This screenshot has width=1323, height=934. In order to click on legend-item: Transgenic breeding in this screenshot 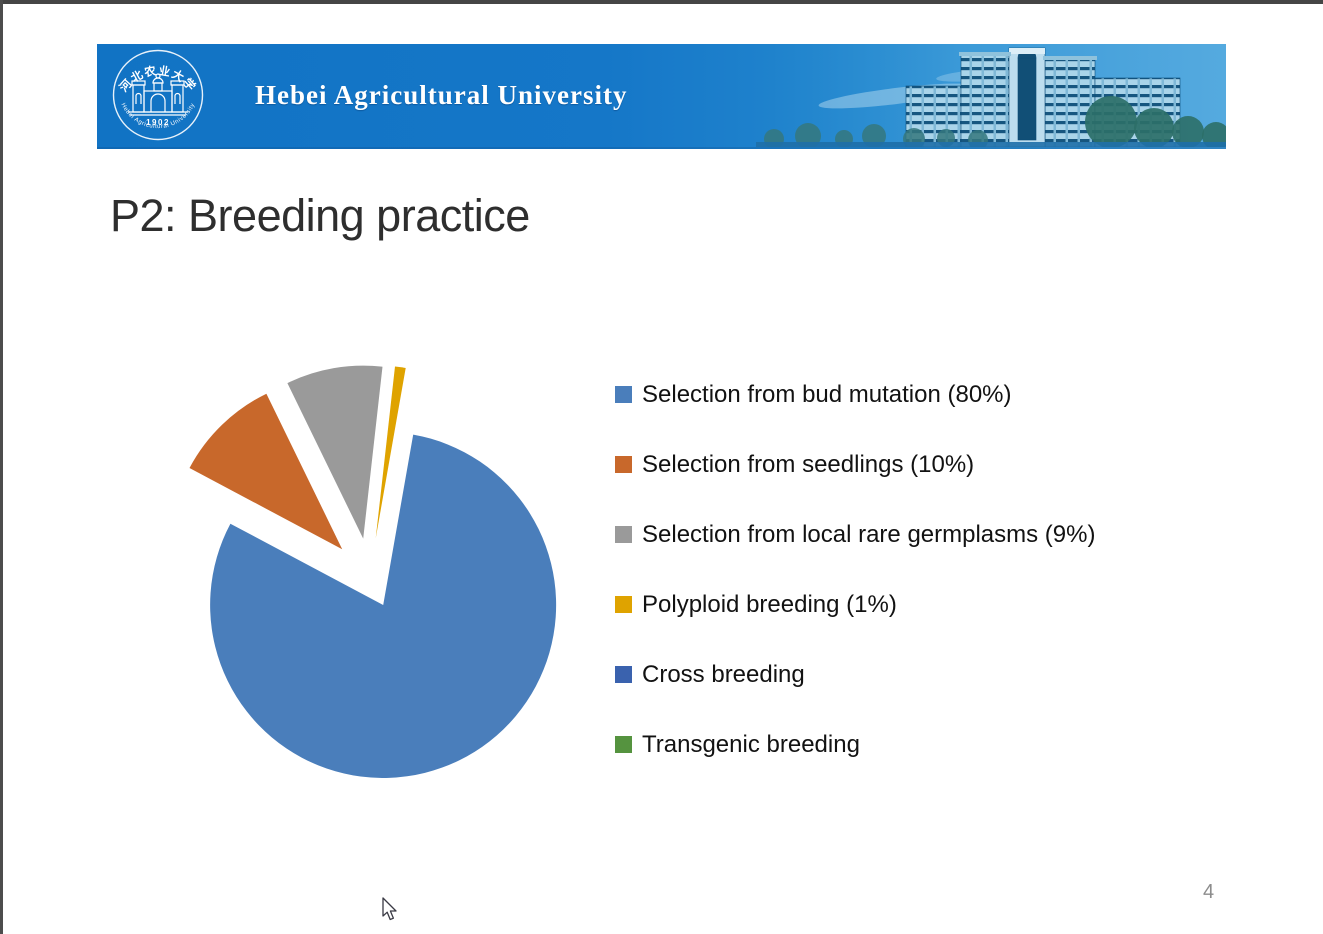, I will do `click(855, 744)`.